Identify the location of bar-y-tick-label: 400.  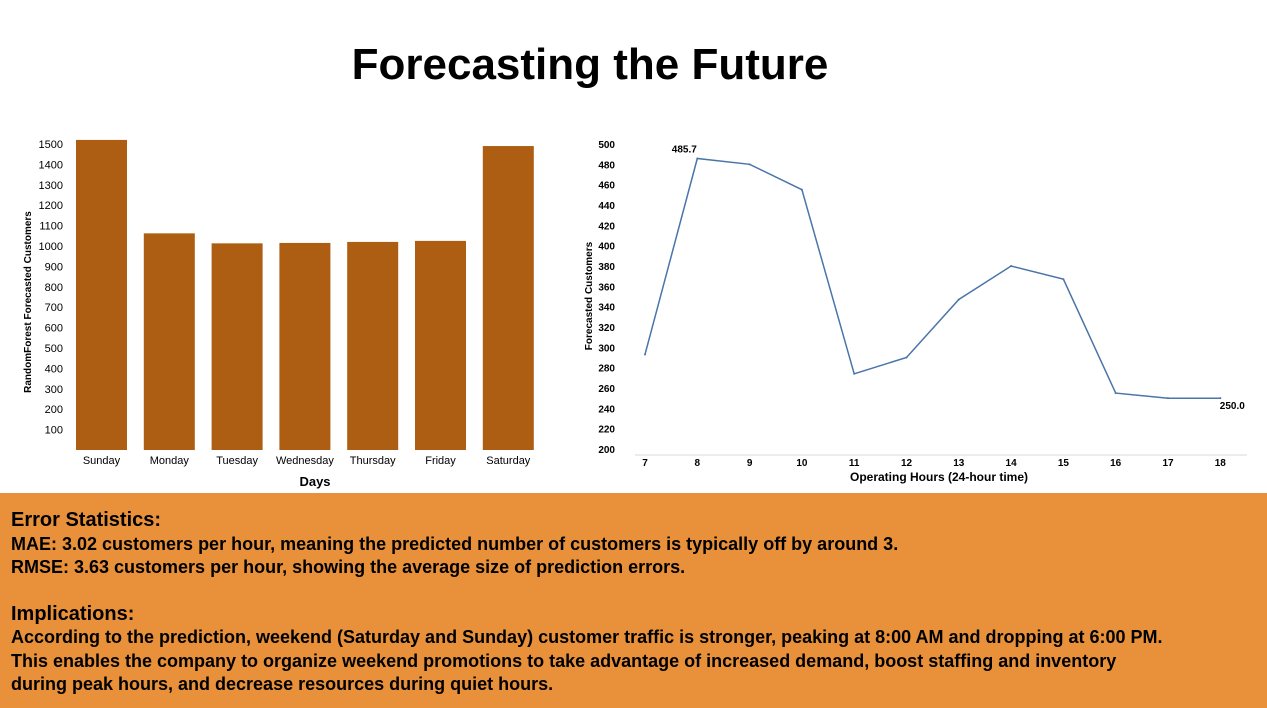
(54, 369).